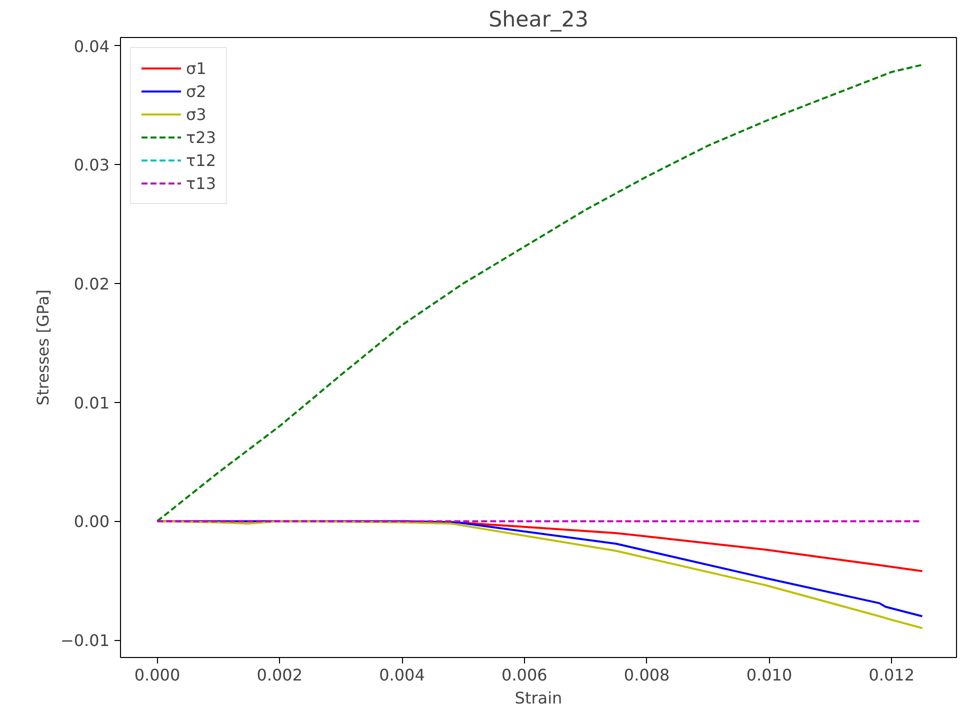  What do you see at coordinates (92, 46) in the screenshot?
I see `y-tick-label: 0.04` at bounding box center [92, 46].